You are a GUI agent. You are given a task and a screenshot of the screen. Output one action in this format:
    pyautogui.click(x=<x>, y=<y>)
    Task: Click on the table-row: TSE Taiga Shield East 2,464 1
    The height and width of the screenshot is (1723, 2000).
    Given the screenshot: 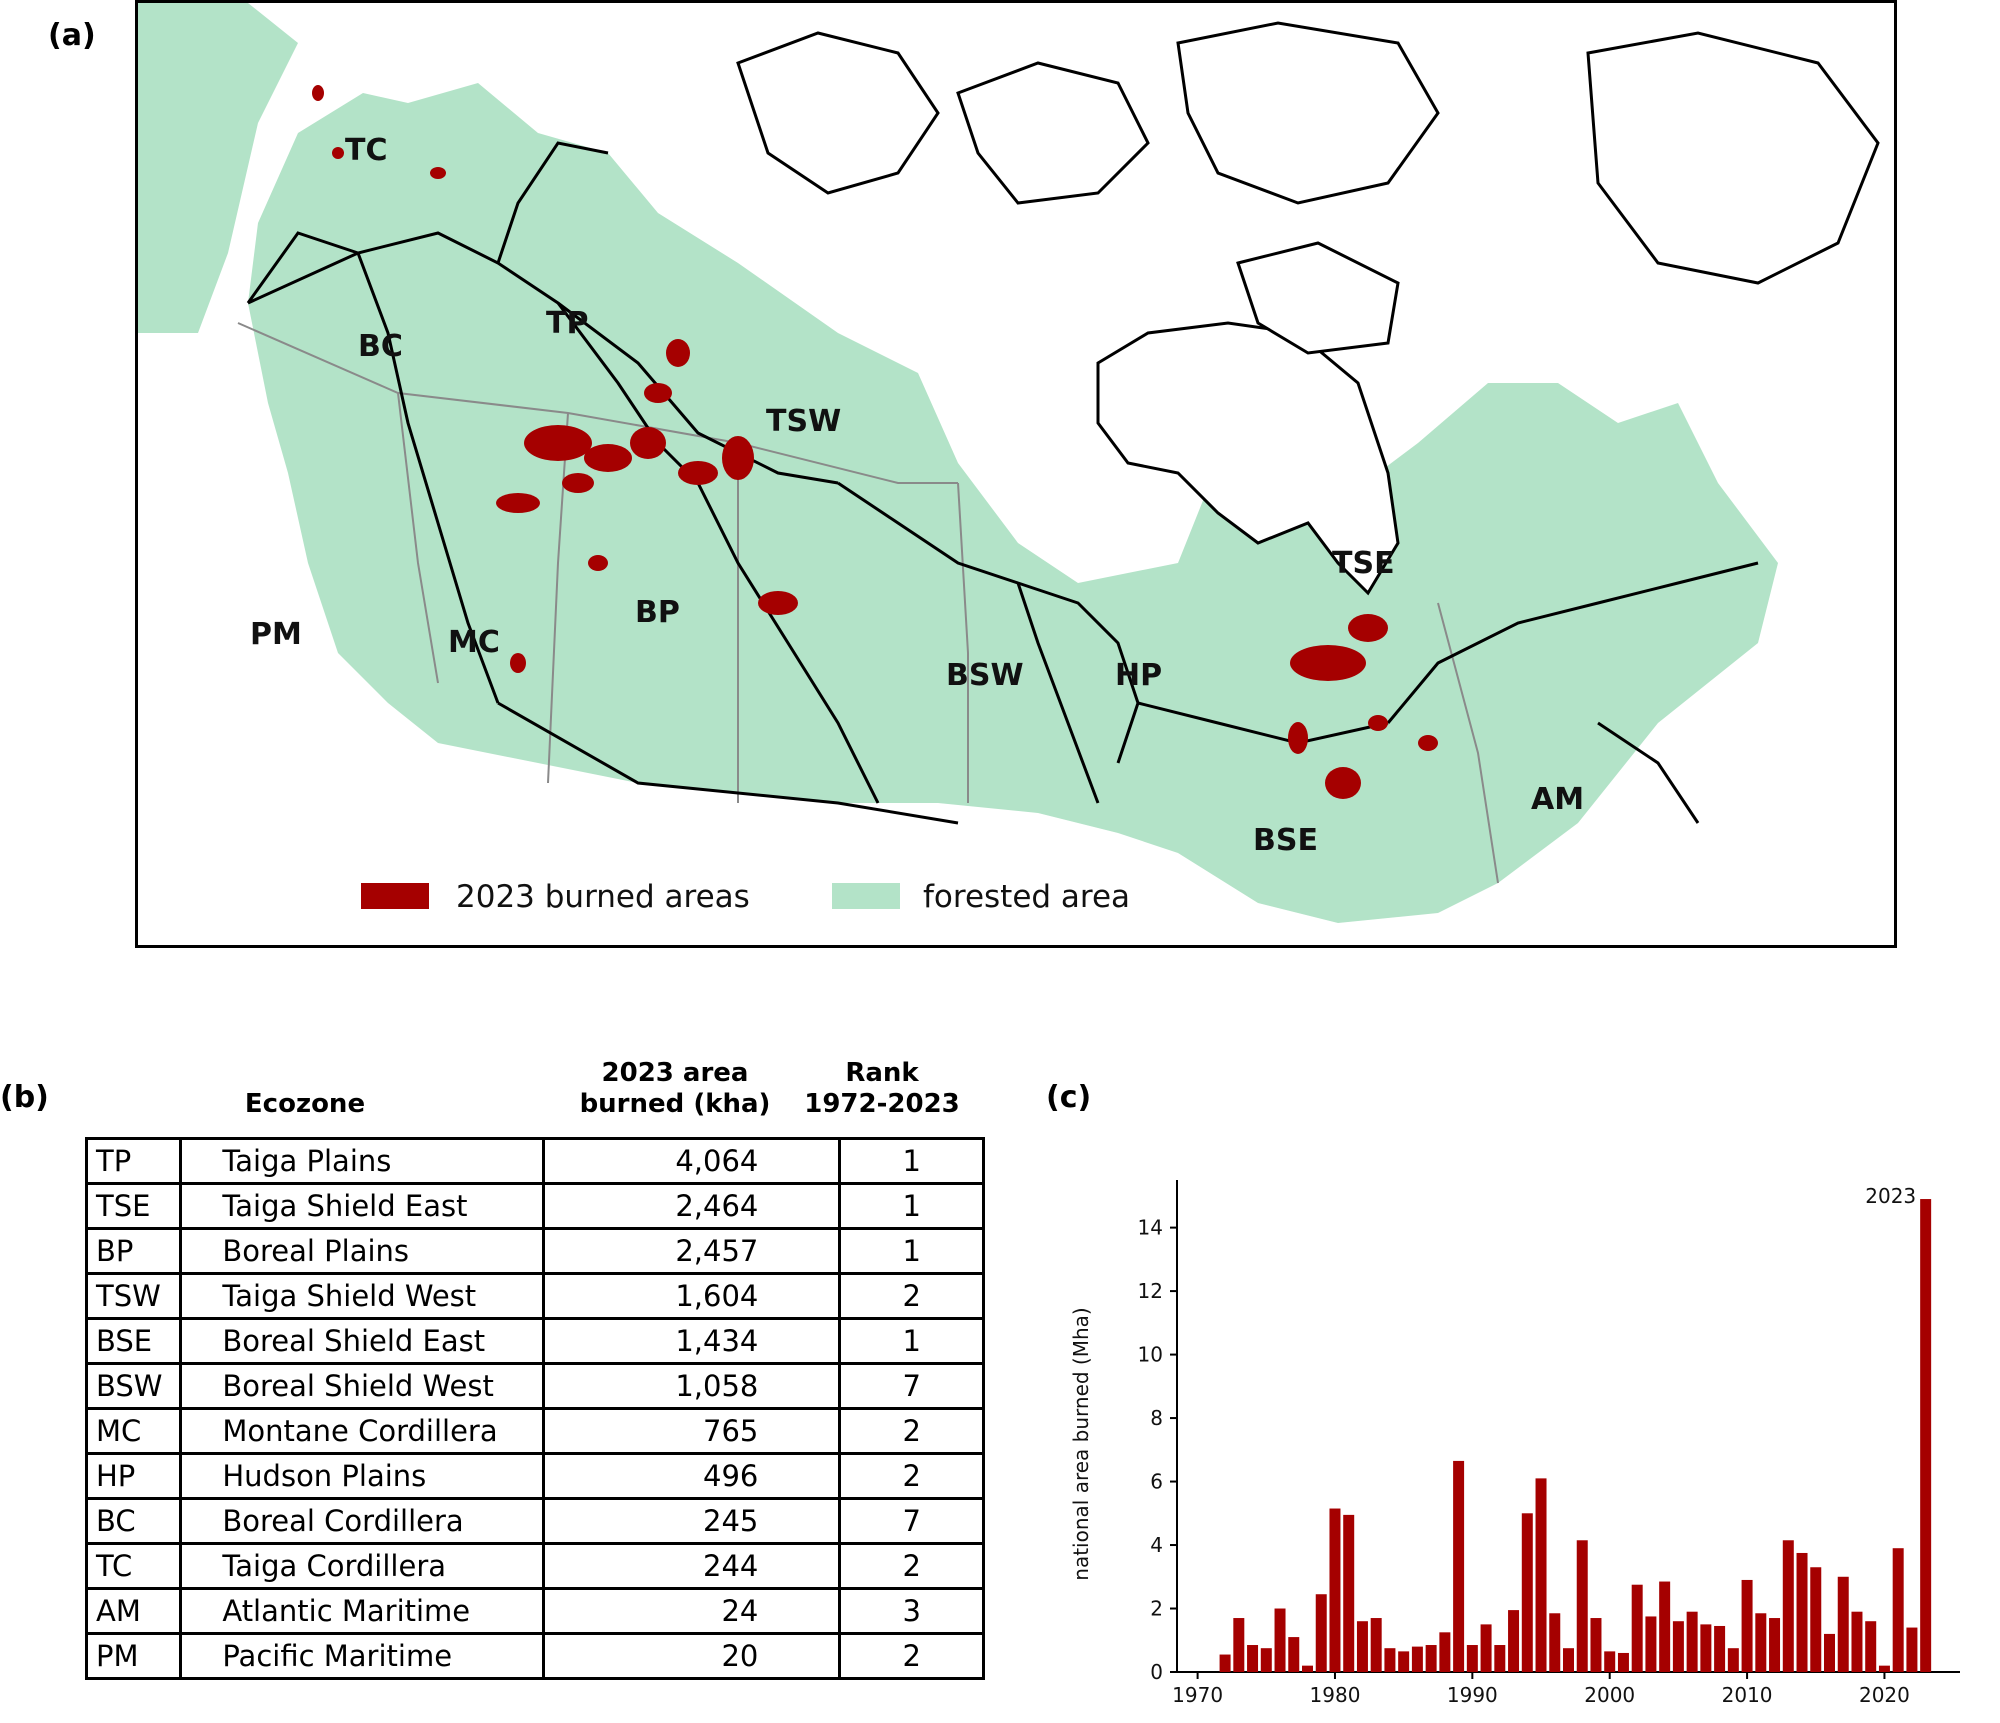 What is the action you would take?
    pyautogui.click(x=534, y=1206)
    